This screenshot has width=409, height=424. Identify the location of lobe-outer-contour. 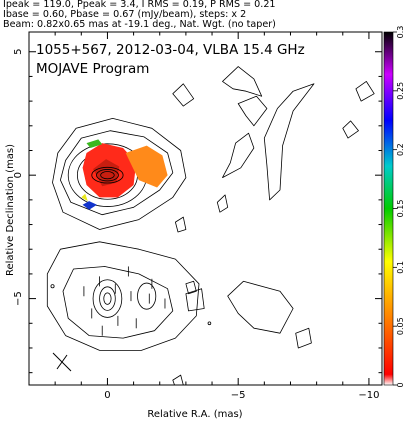
(123, 296).